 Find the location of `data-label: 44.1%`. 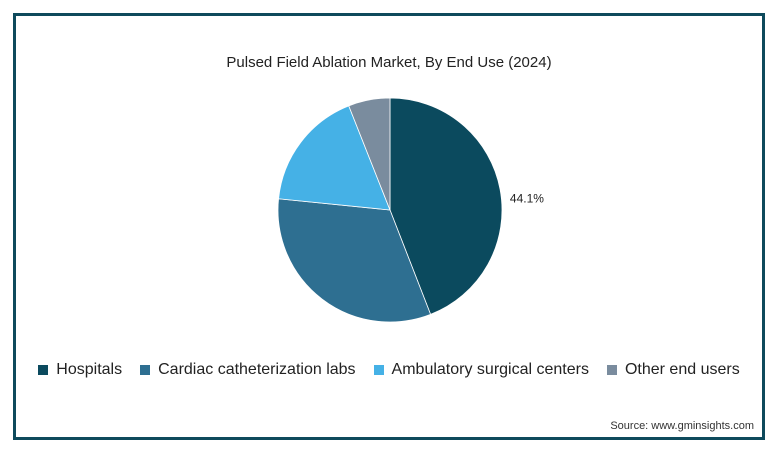

data-label: 44.1% is located at coordinates (527, 199).